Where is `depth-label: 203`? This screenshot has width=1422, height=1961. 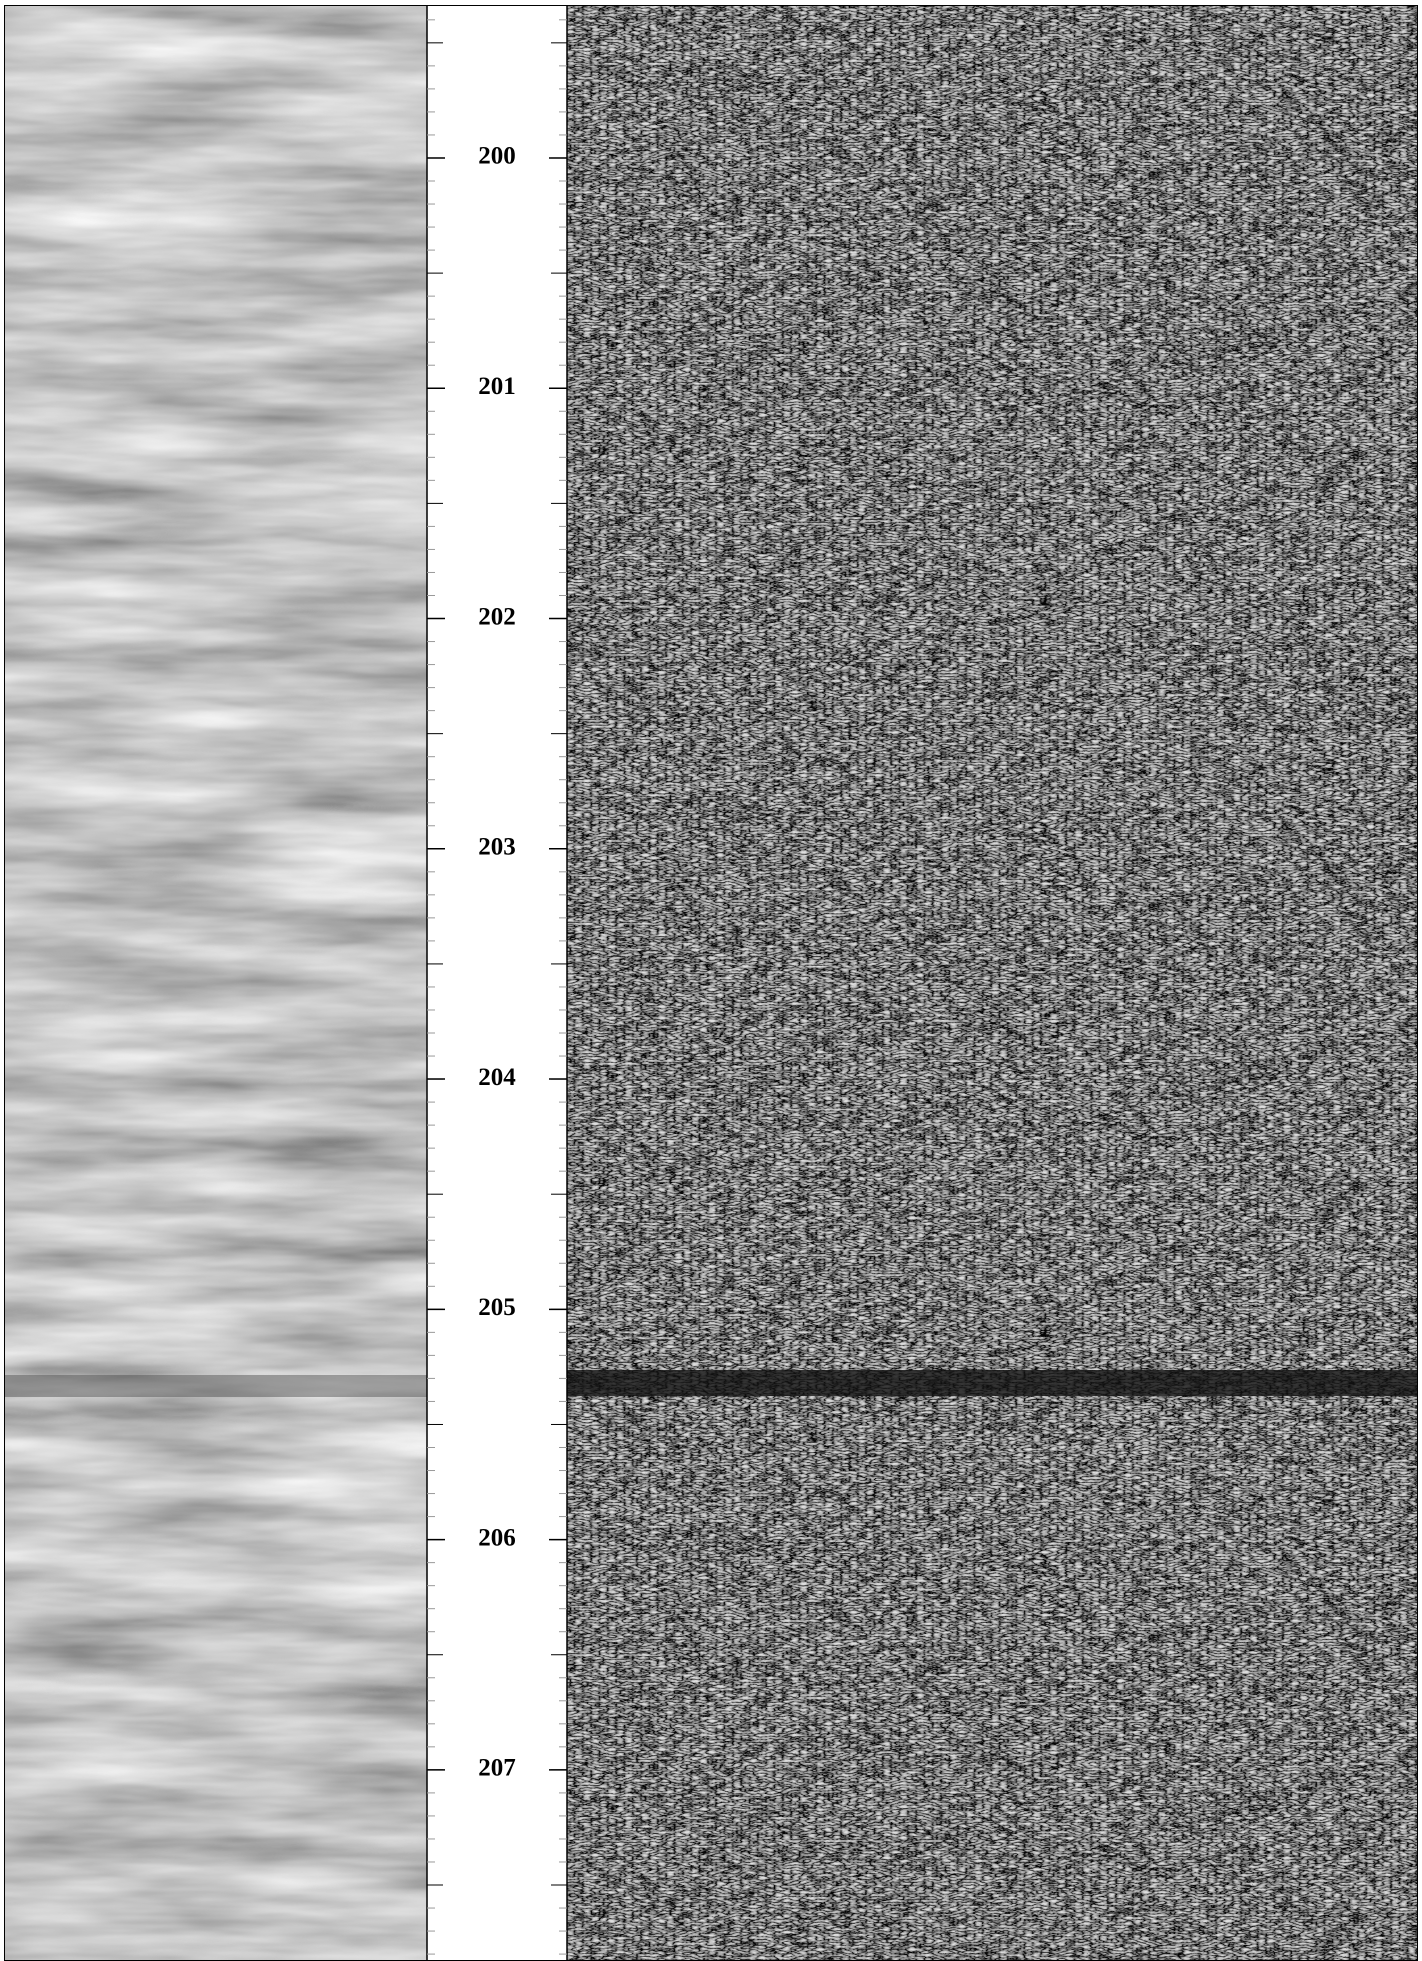 depth-label: 203 is located at coordinates (497, 847).